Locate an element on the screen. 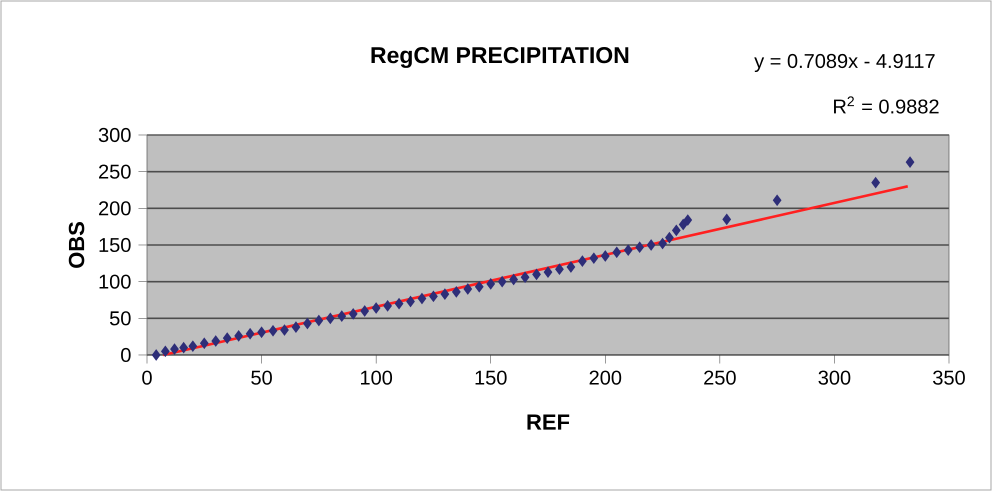  y-tick-label: 200 is located at coordinates (115, 208).